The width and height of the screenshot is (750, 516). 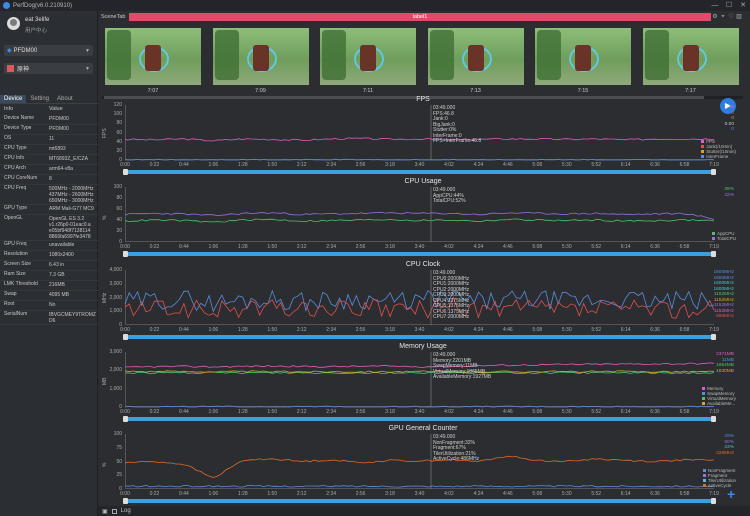 I want to click on maximize-icon: ☐, so click(x=729, y=5).